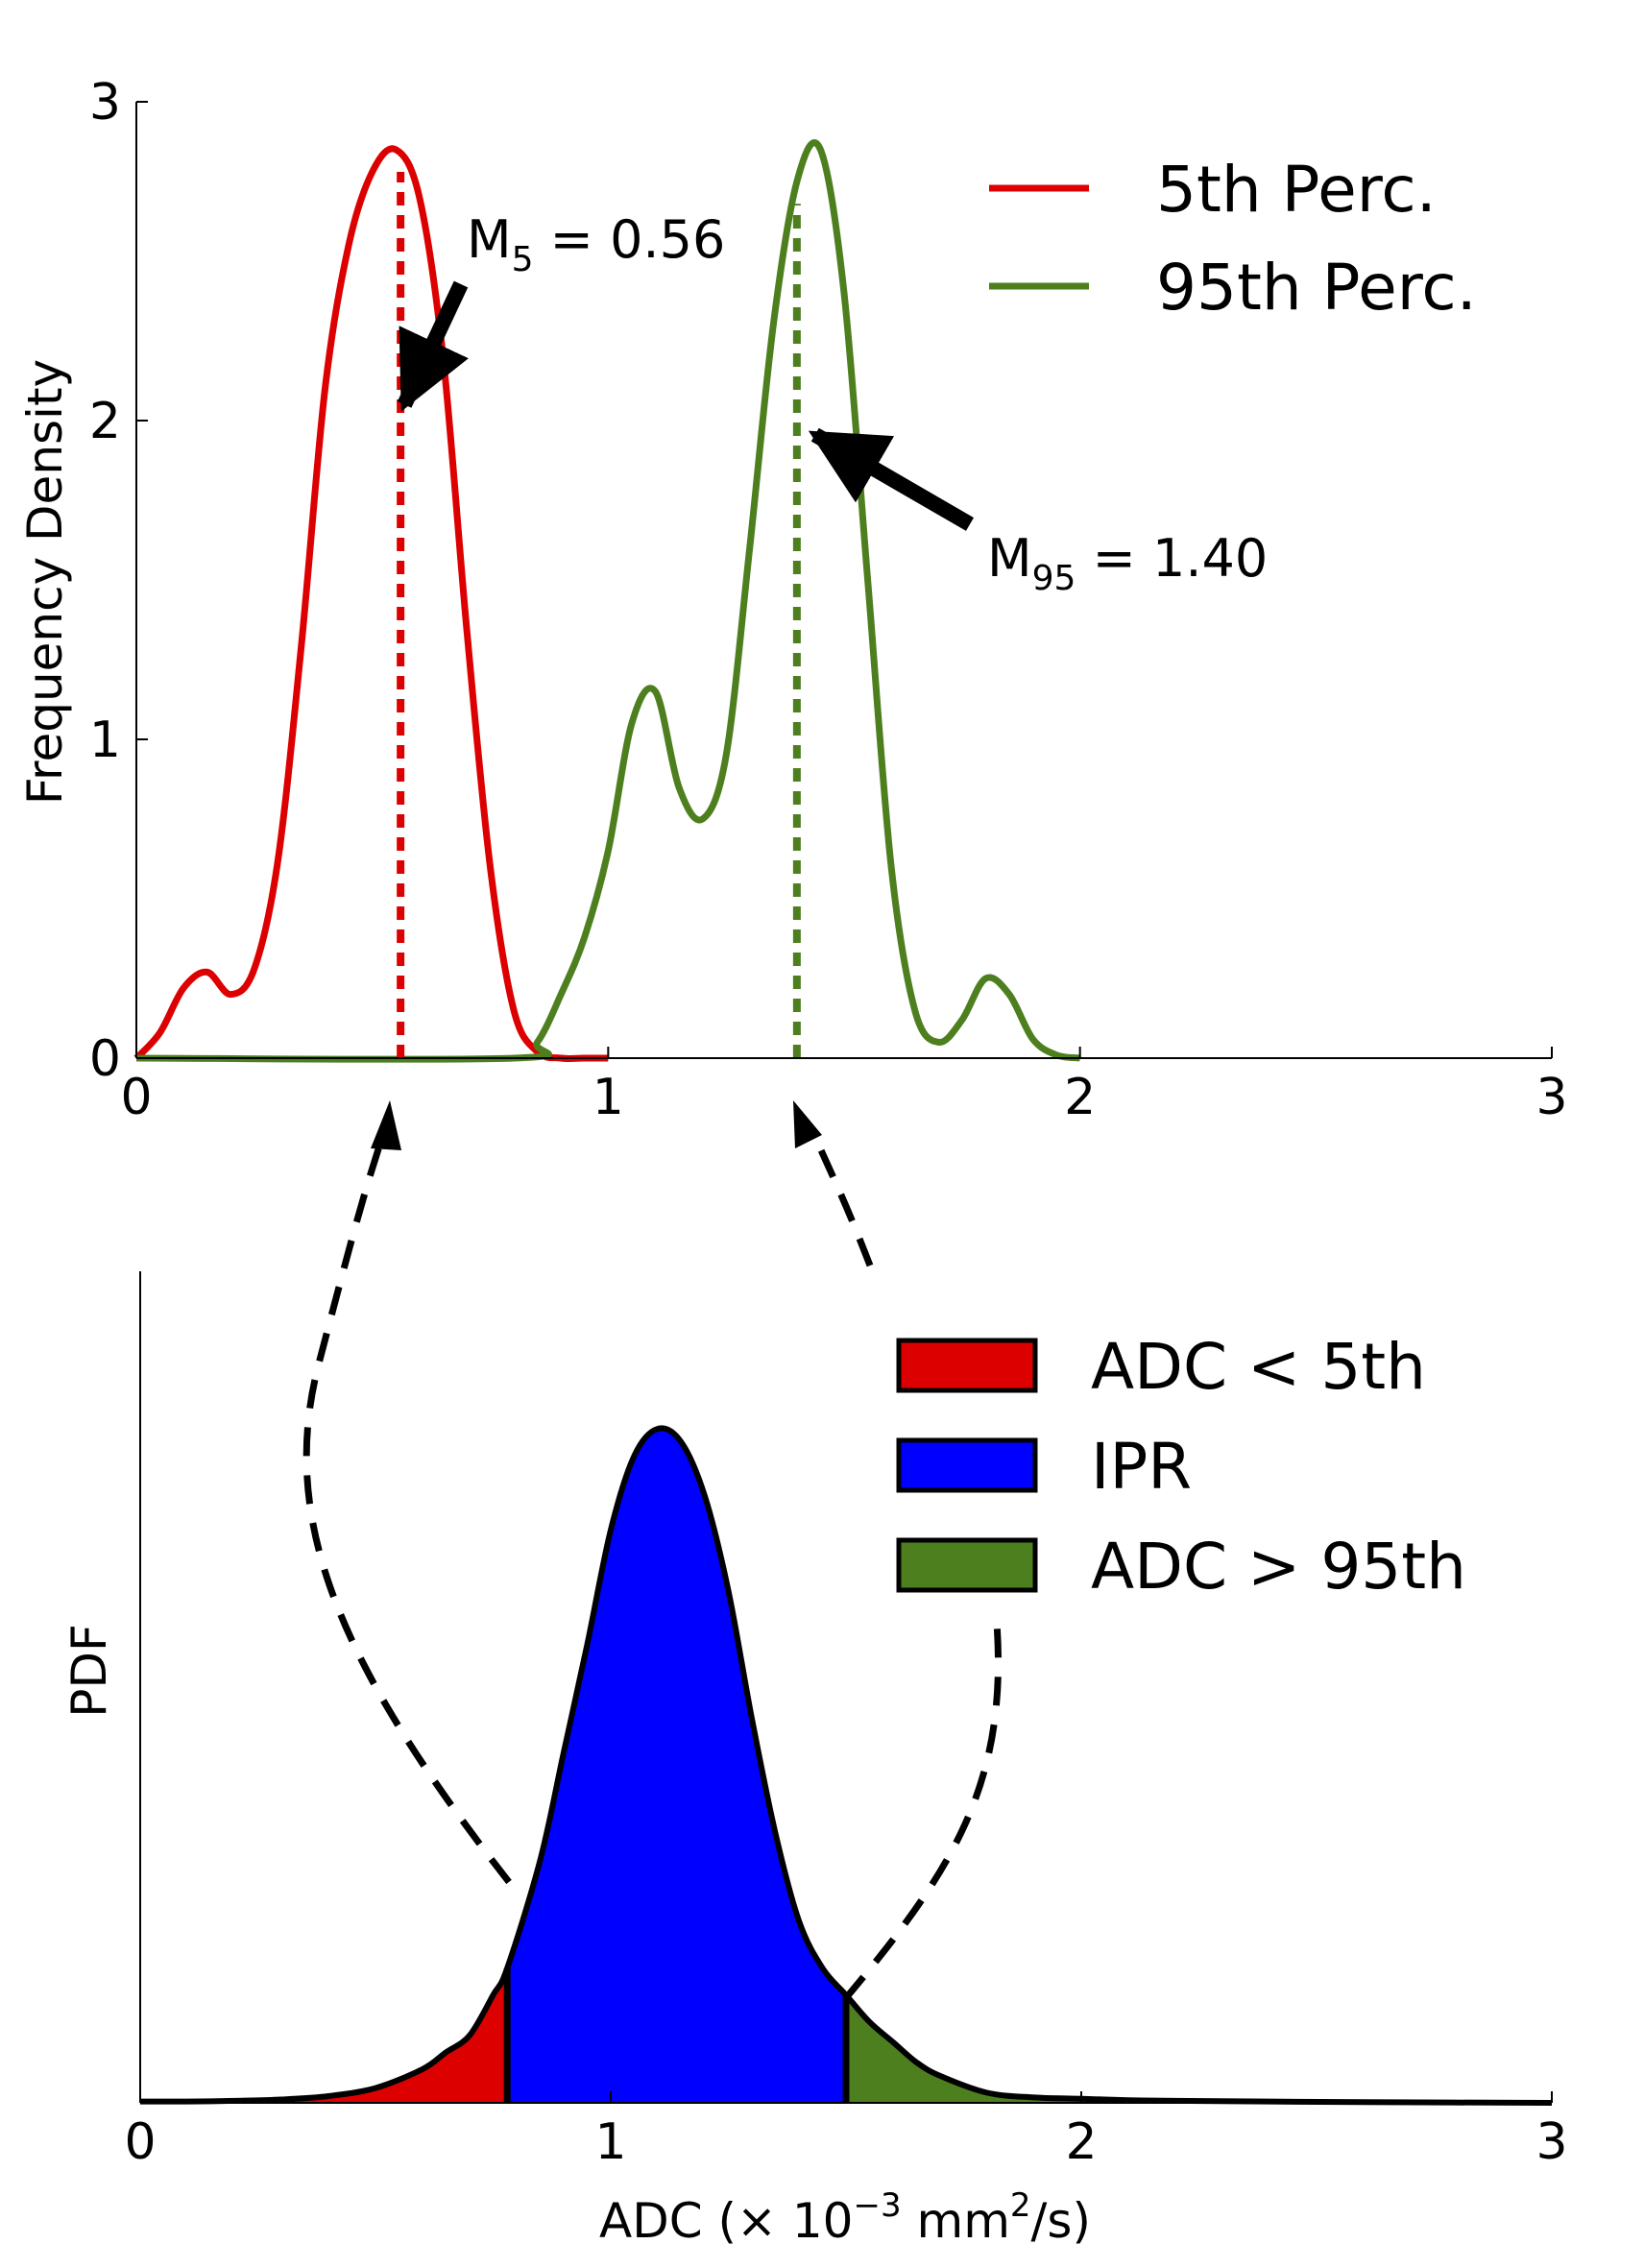  What do you see at coordinates (1127, 563) in the screenshot?
I see `m95-annotation: M95 = 1.40` at bounding box center [1127, 563].